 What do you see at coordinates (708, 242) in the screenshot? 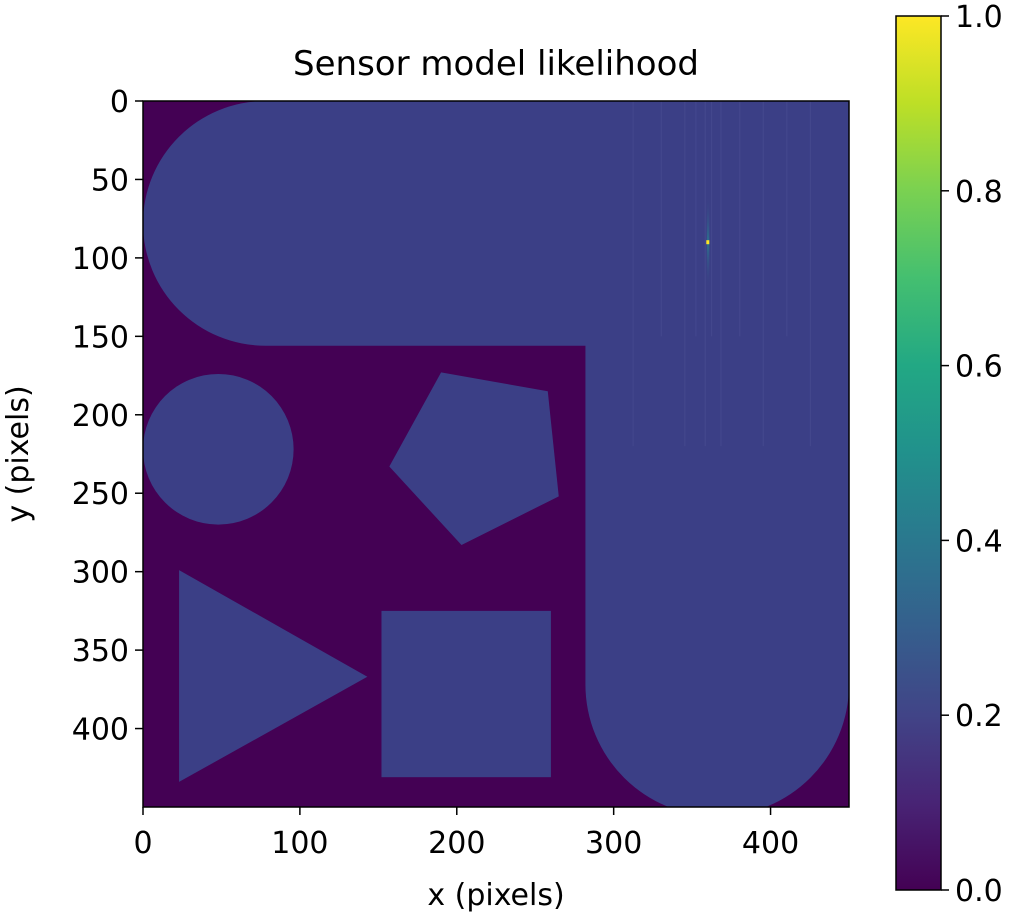
I see `peak-point` at bounding box center [708, 242].